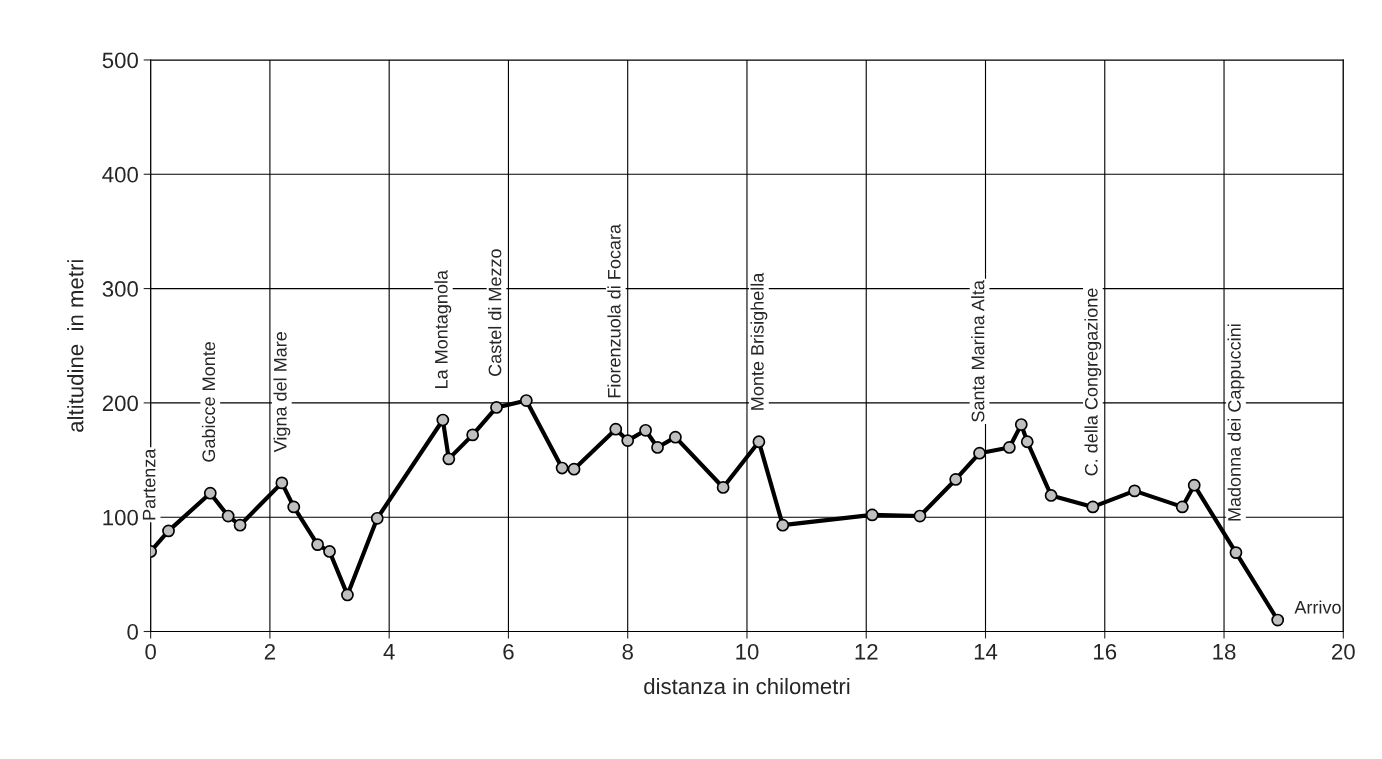 Image resolution: width=1382 pixels, height=759 pixels. Describe the element at coordinates (614, 310) in the screenshot. I see `annotation: Fiorenzuola di Focara` at that location.